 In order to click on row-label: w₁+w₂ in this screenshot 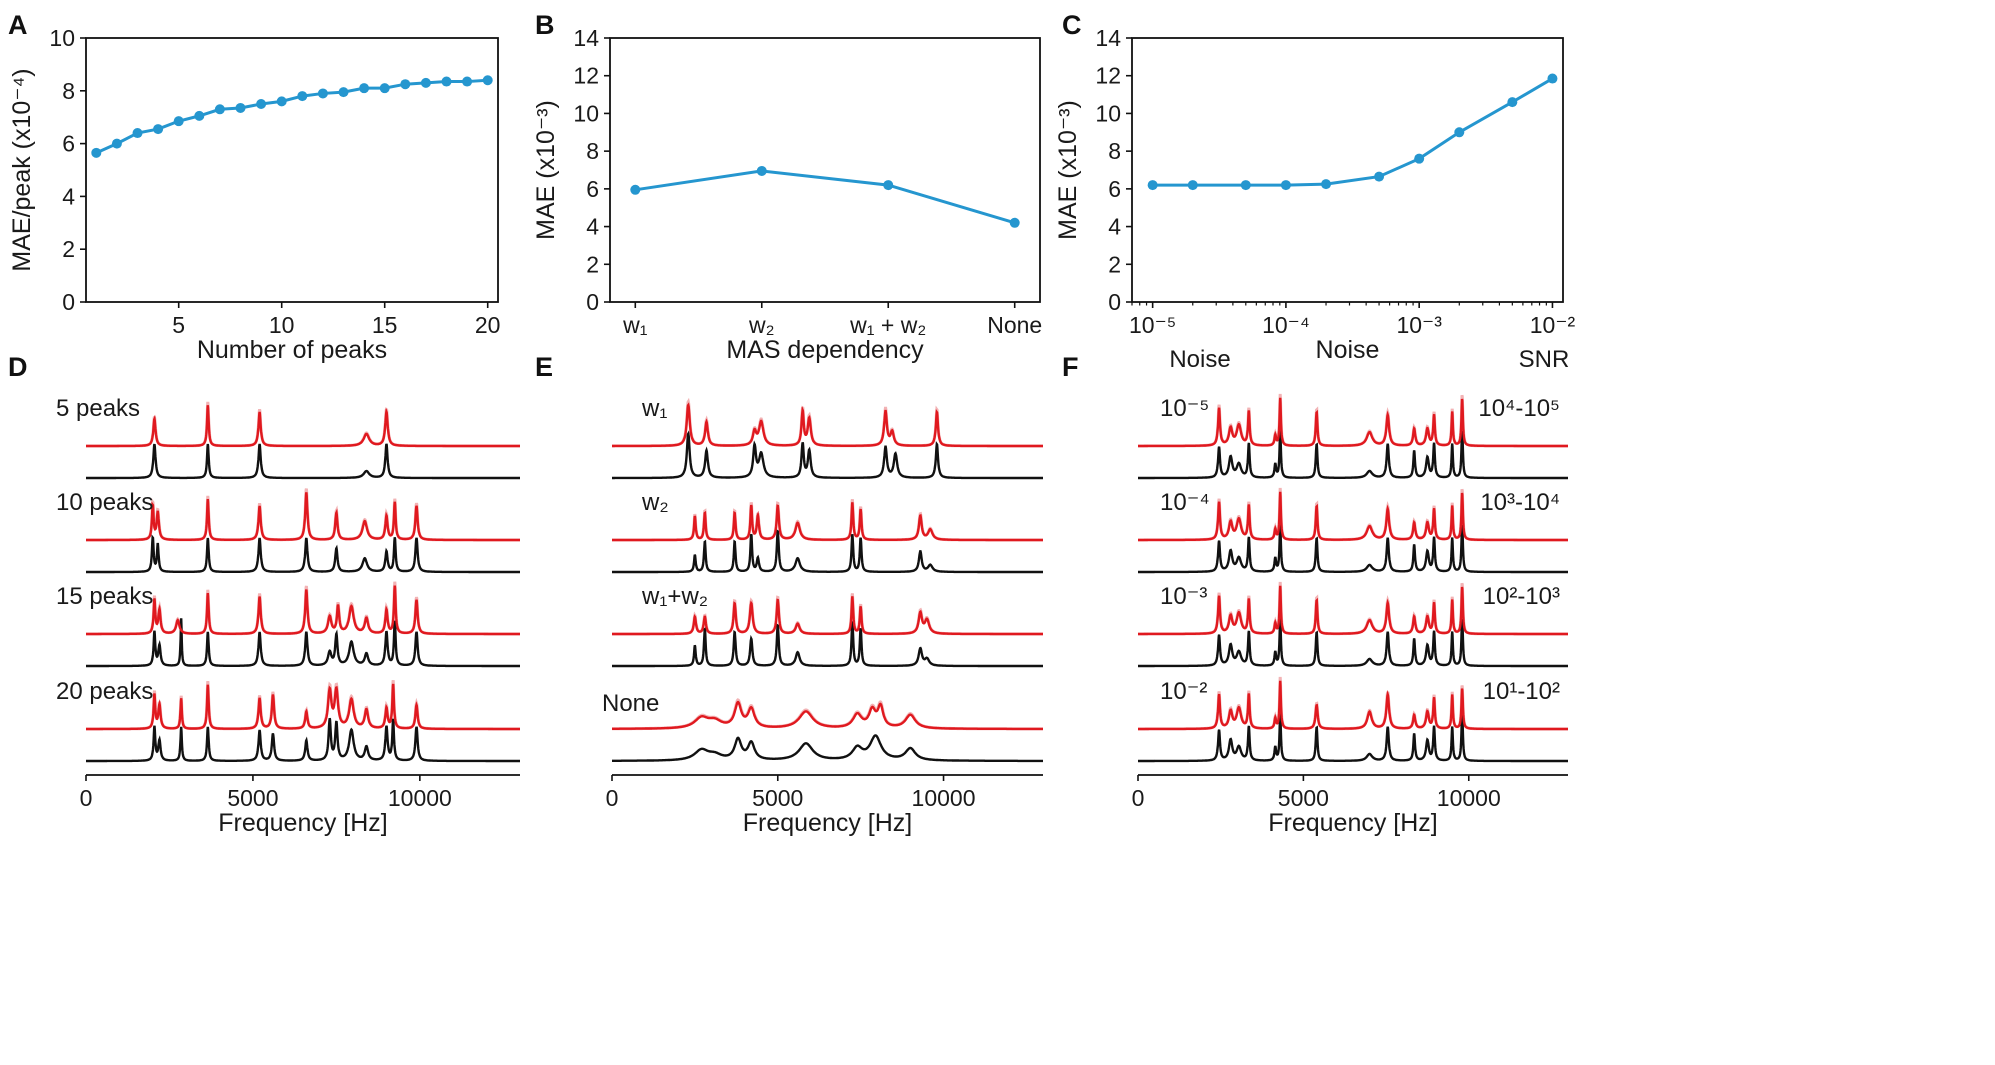, I will do `click(674, 596)`.